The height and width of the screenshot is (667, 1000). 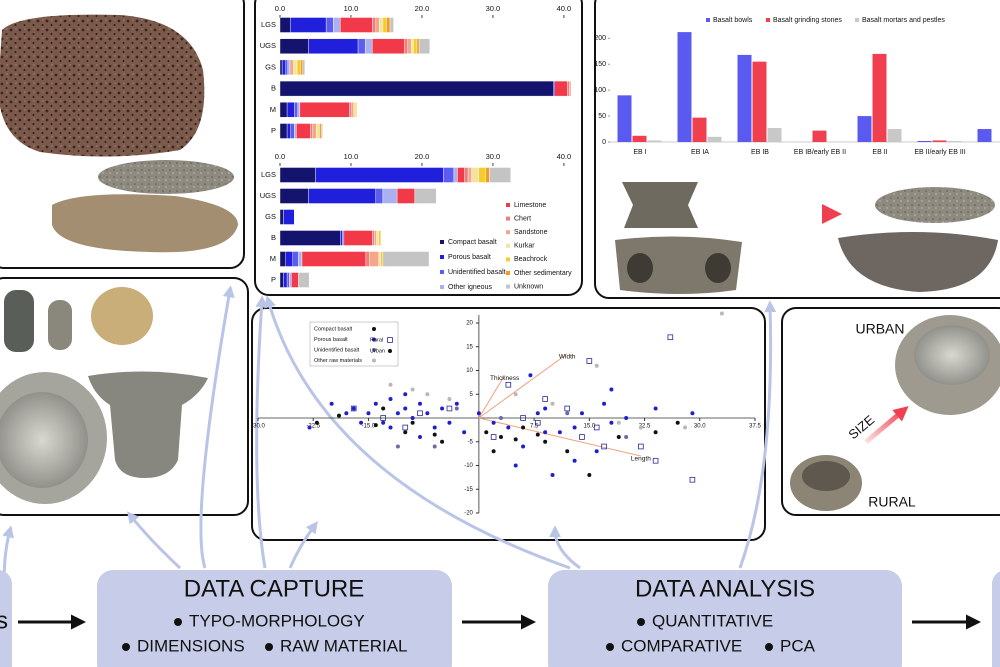 What do you see at coordinates (641, 459) in the screenshot?
I see `vector-label: Length` at bounding box center [641, 459].